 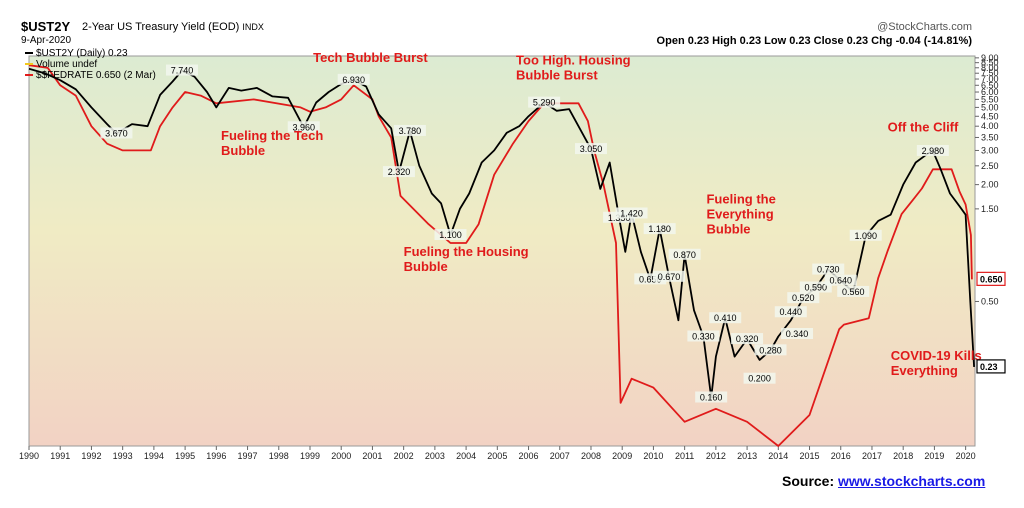 I want to click on value-label: 3.050, so click(x=590, y=149).